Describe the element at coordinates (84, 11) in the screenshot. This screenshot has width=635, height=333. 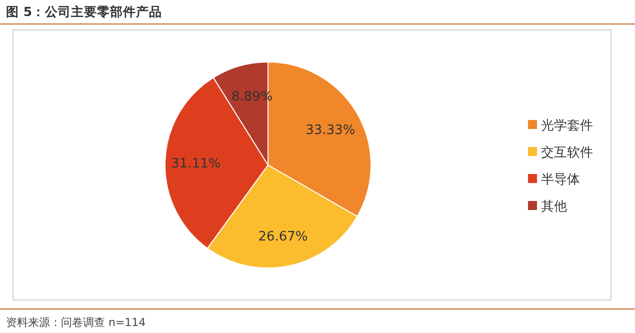
I see `chart-title: 图 5：公司主要零部件产品` at that location.